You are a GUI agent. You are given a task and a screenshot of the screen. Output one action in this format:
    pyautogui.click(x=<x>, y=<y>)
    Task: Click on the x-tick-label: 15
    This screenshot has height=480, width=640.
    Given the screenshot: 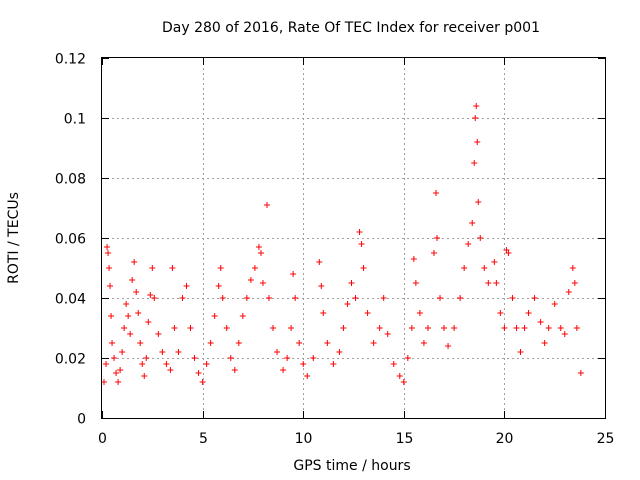 What is the action you would take?
    pyautogui.click(x=405, y=439)
    